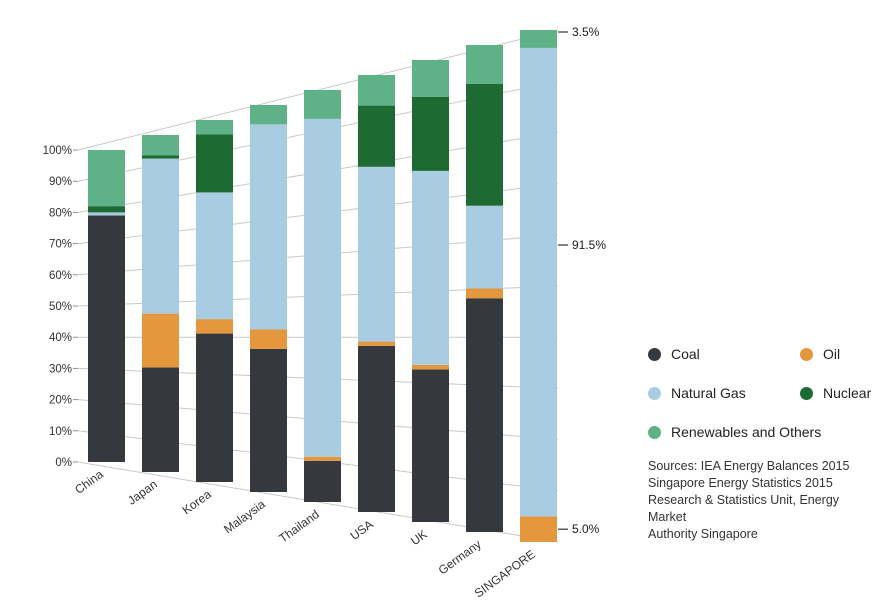  Describe the element at coordinates (322, 104) in the screenshot. I see `bar-segment-thailand-renewables-and-others` at that location.